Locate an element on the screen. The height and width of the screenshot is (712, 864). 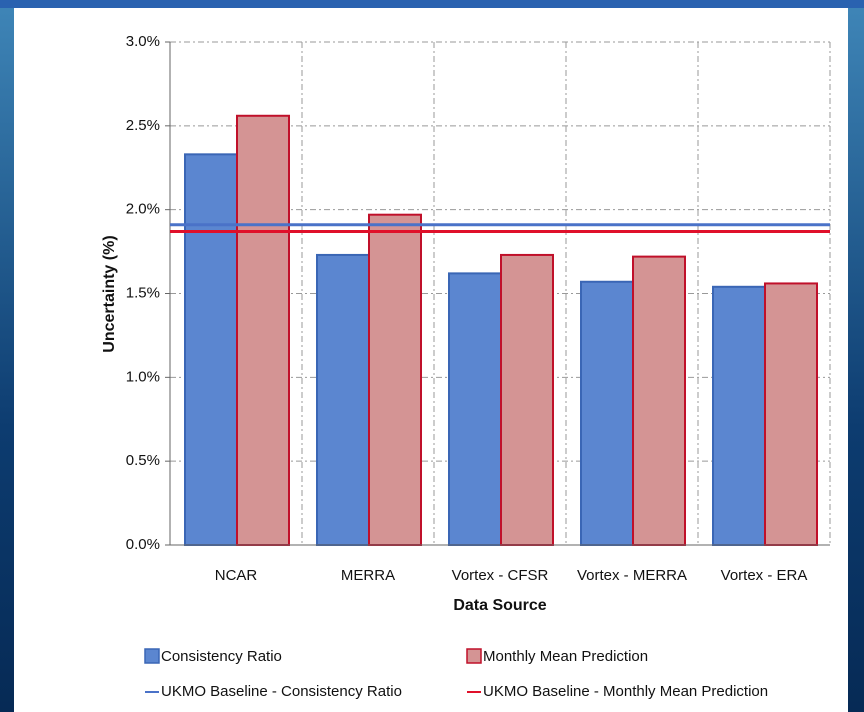
y-tick-label: 0.0% is located at coordinates (143, 544).